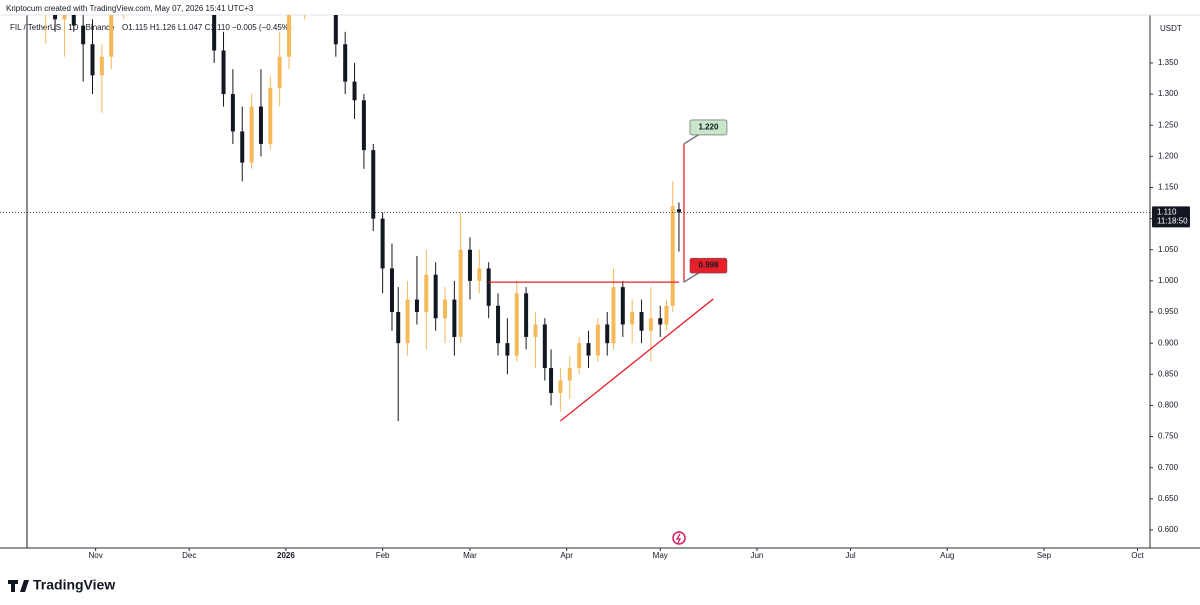  Describe the element at coordinates (1168, 405) in the screenshot. I see `y-tick-label: 0.800` at that location.